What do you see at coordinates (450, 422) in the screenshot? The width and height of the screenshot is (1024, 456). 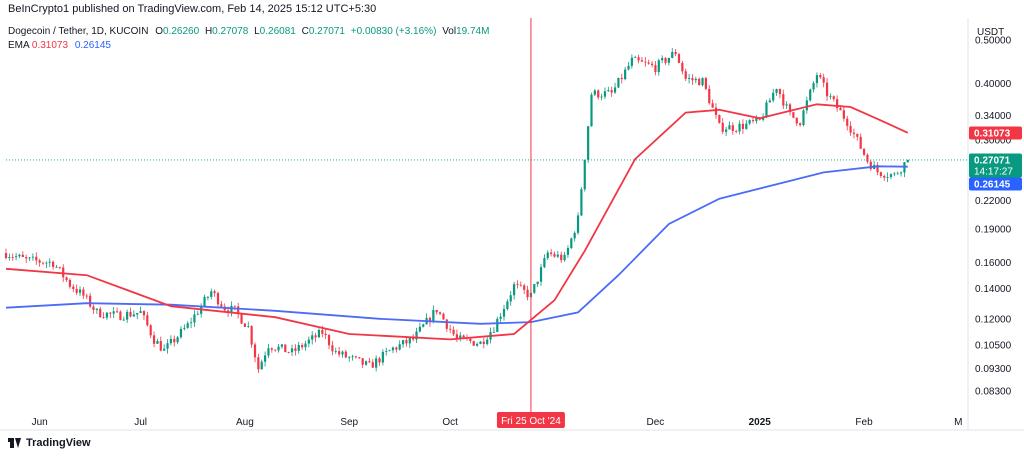 I see `x-tick-label: Oct` at bounding box center [450, 422].